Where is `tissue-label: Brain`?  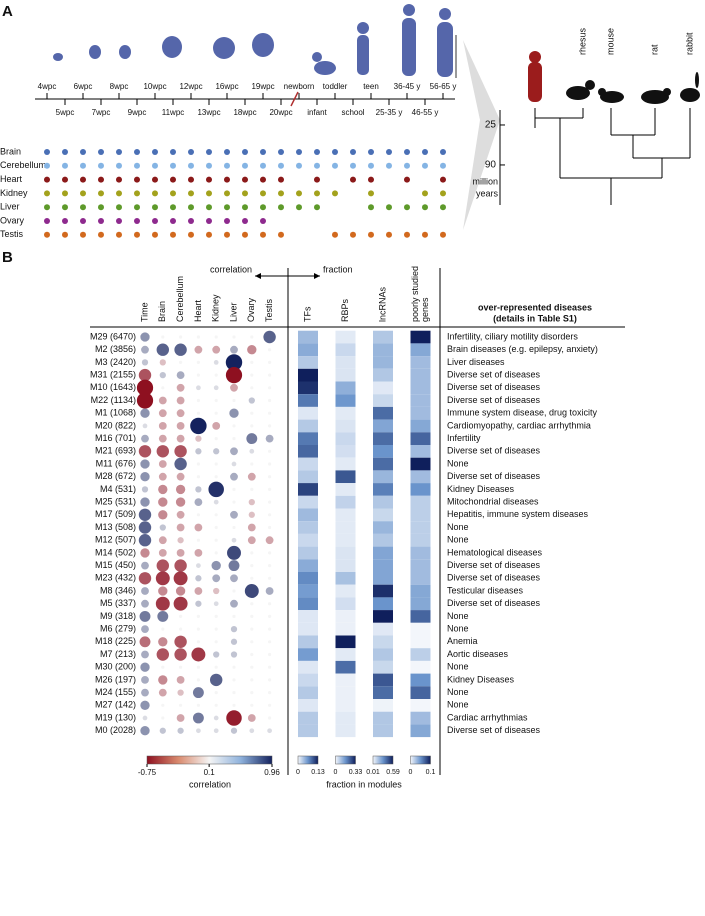
tissue-label: Brain is located at coordinates (10, 151).